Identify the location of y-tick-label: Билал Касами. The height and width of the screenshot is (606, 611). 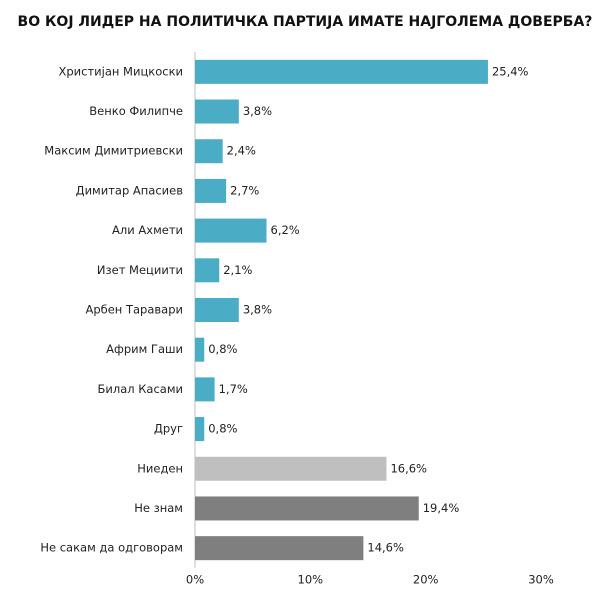
(141, 389).